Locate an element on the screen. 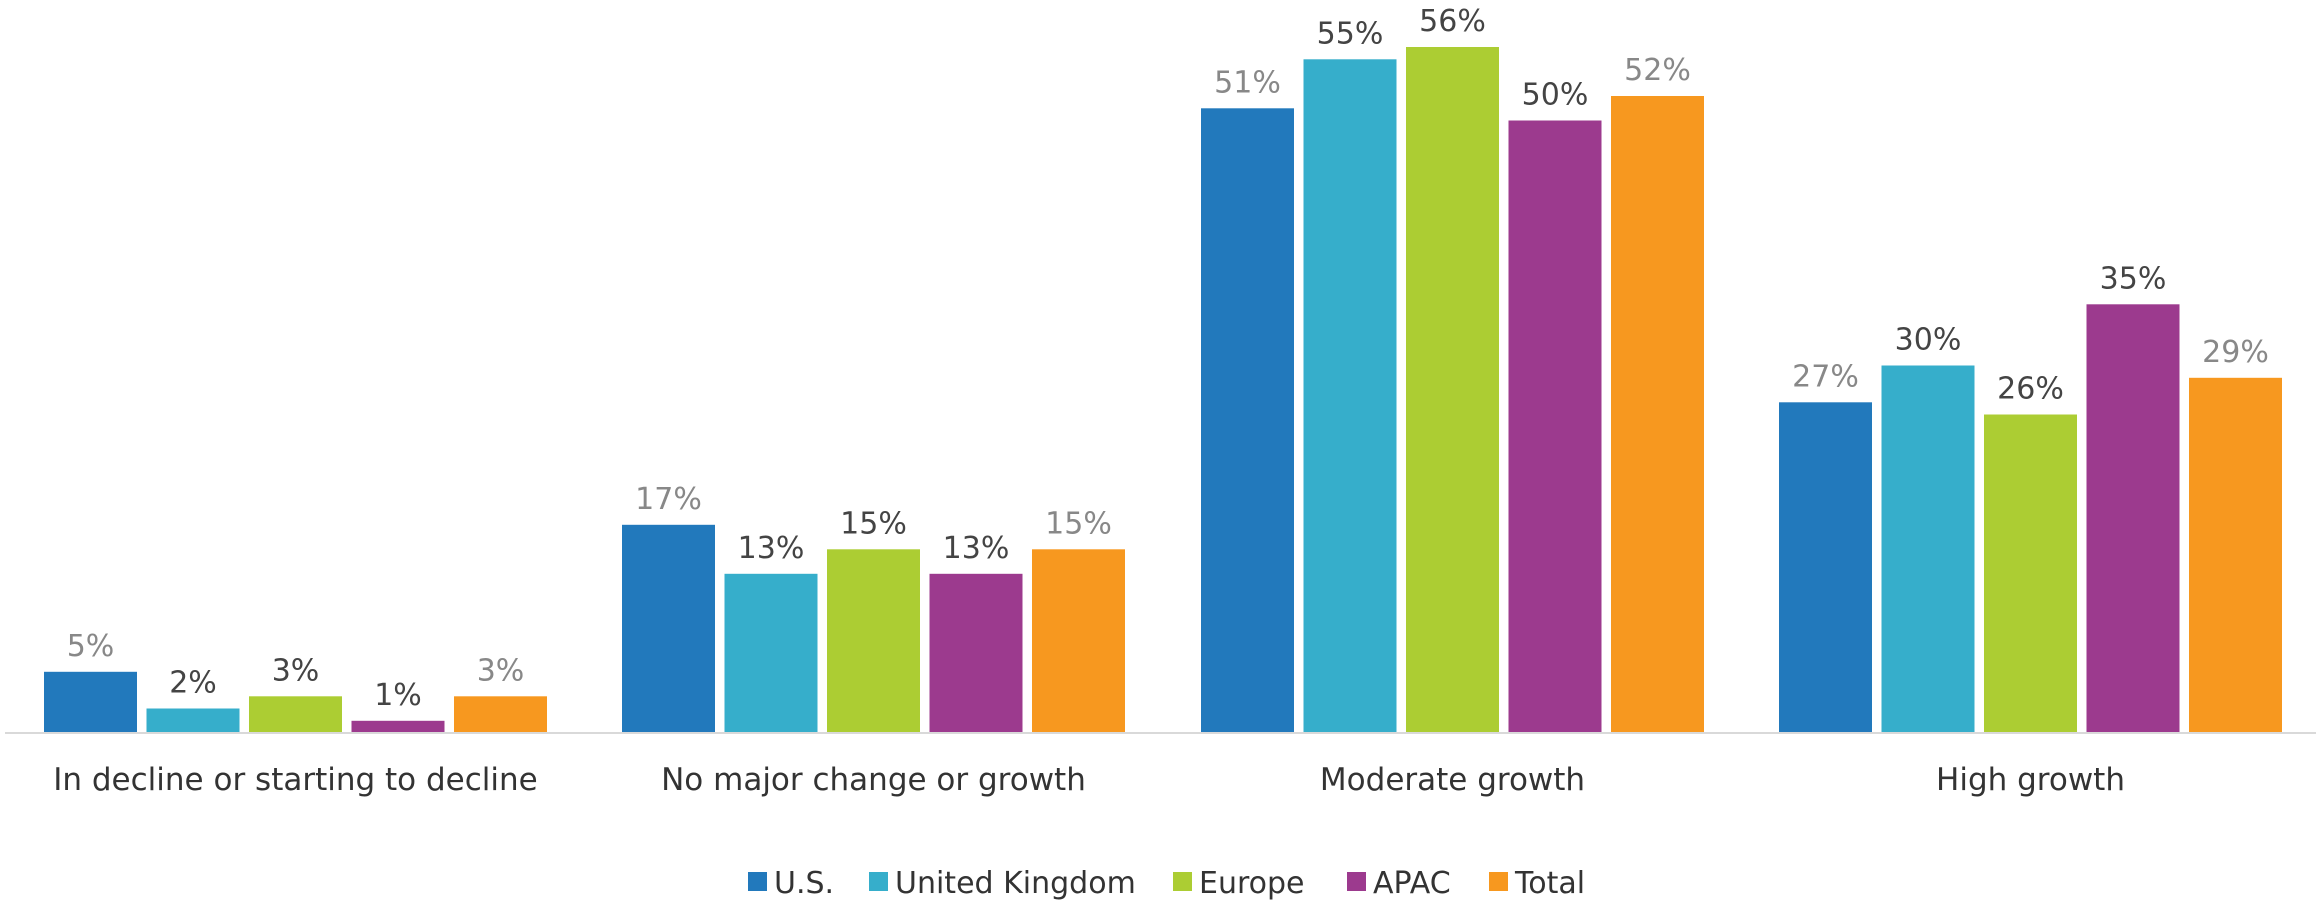  data-label: 52% is located at coordinates (1657, 70).